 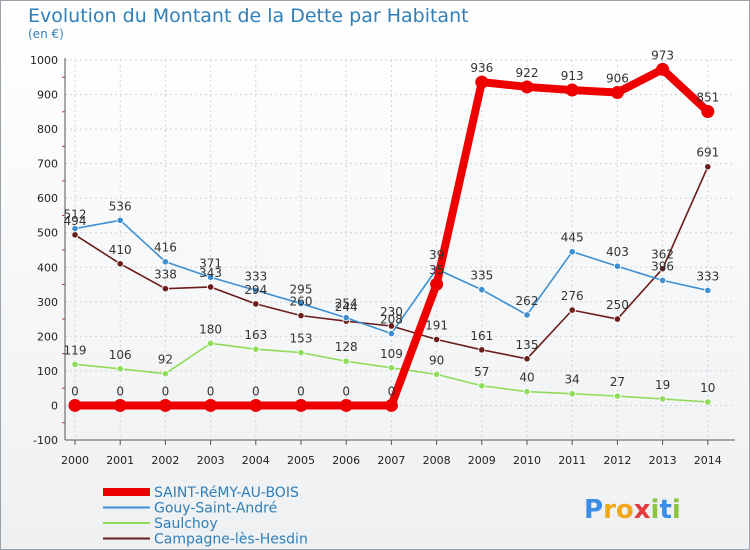 I want to click on x-tick-label: 2012, so click(x=617, y=460).